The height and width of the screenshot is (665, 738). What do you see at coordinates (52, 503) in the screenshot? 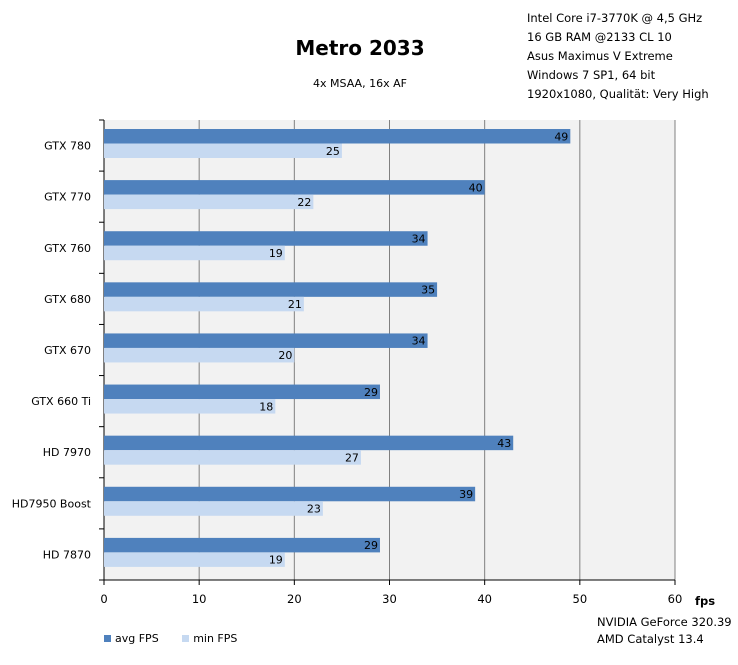
I see `category-label: HD7950 Boost` at bounding box center [52, 503].